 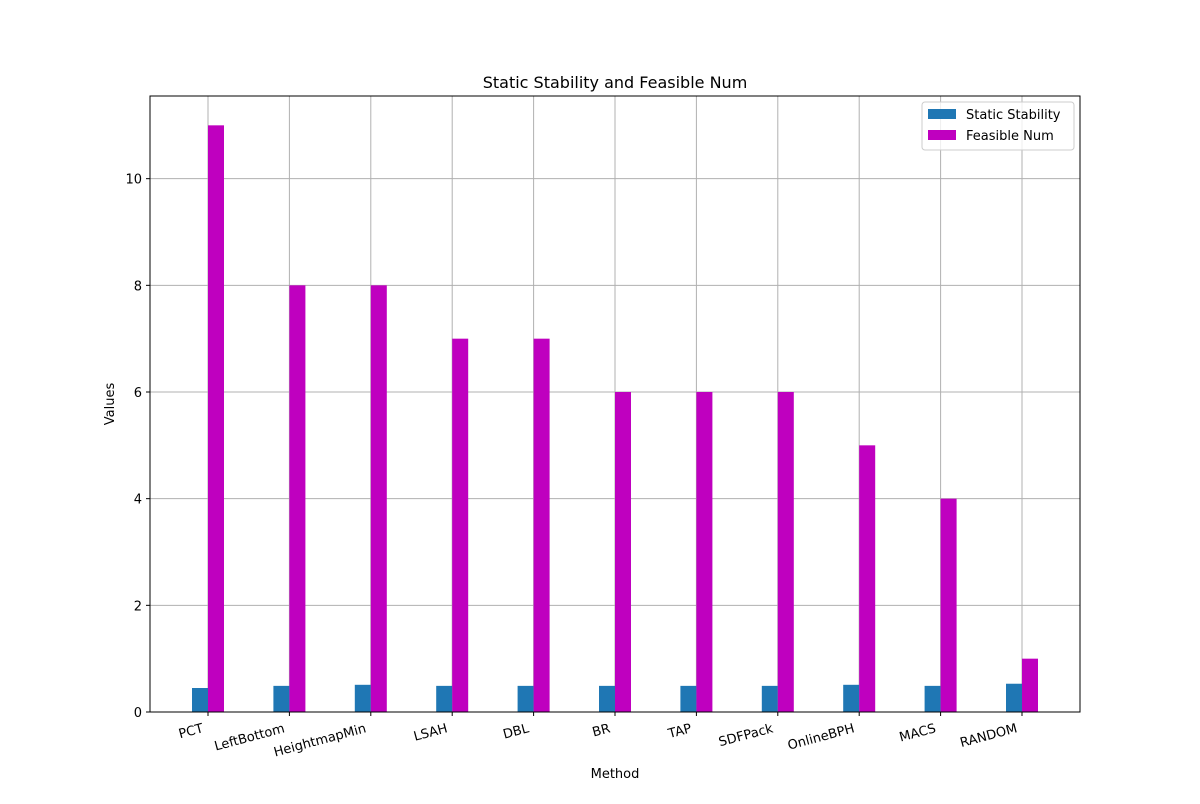 I want to click on x-tick-label: PCT, so click(x=191, y=731).